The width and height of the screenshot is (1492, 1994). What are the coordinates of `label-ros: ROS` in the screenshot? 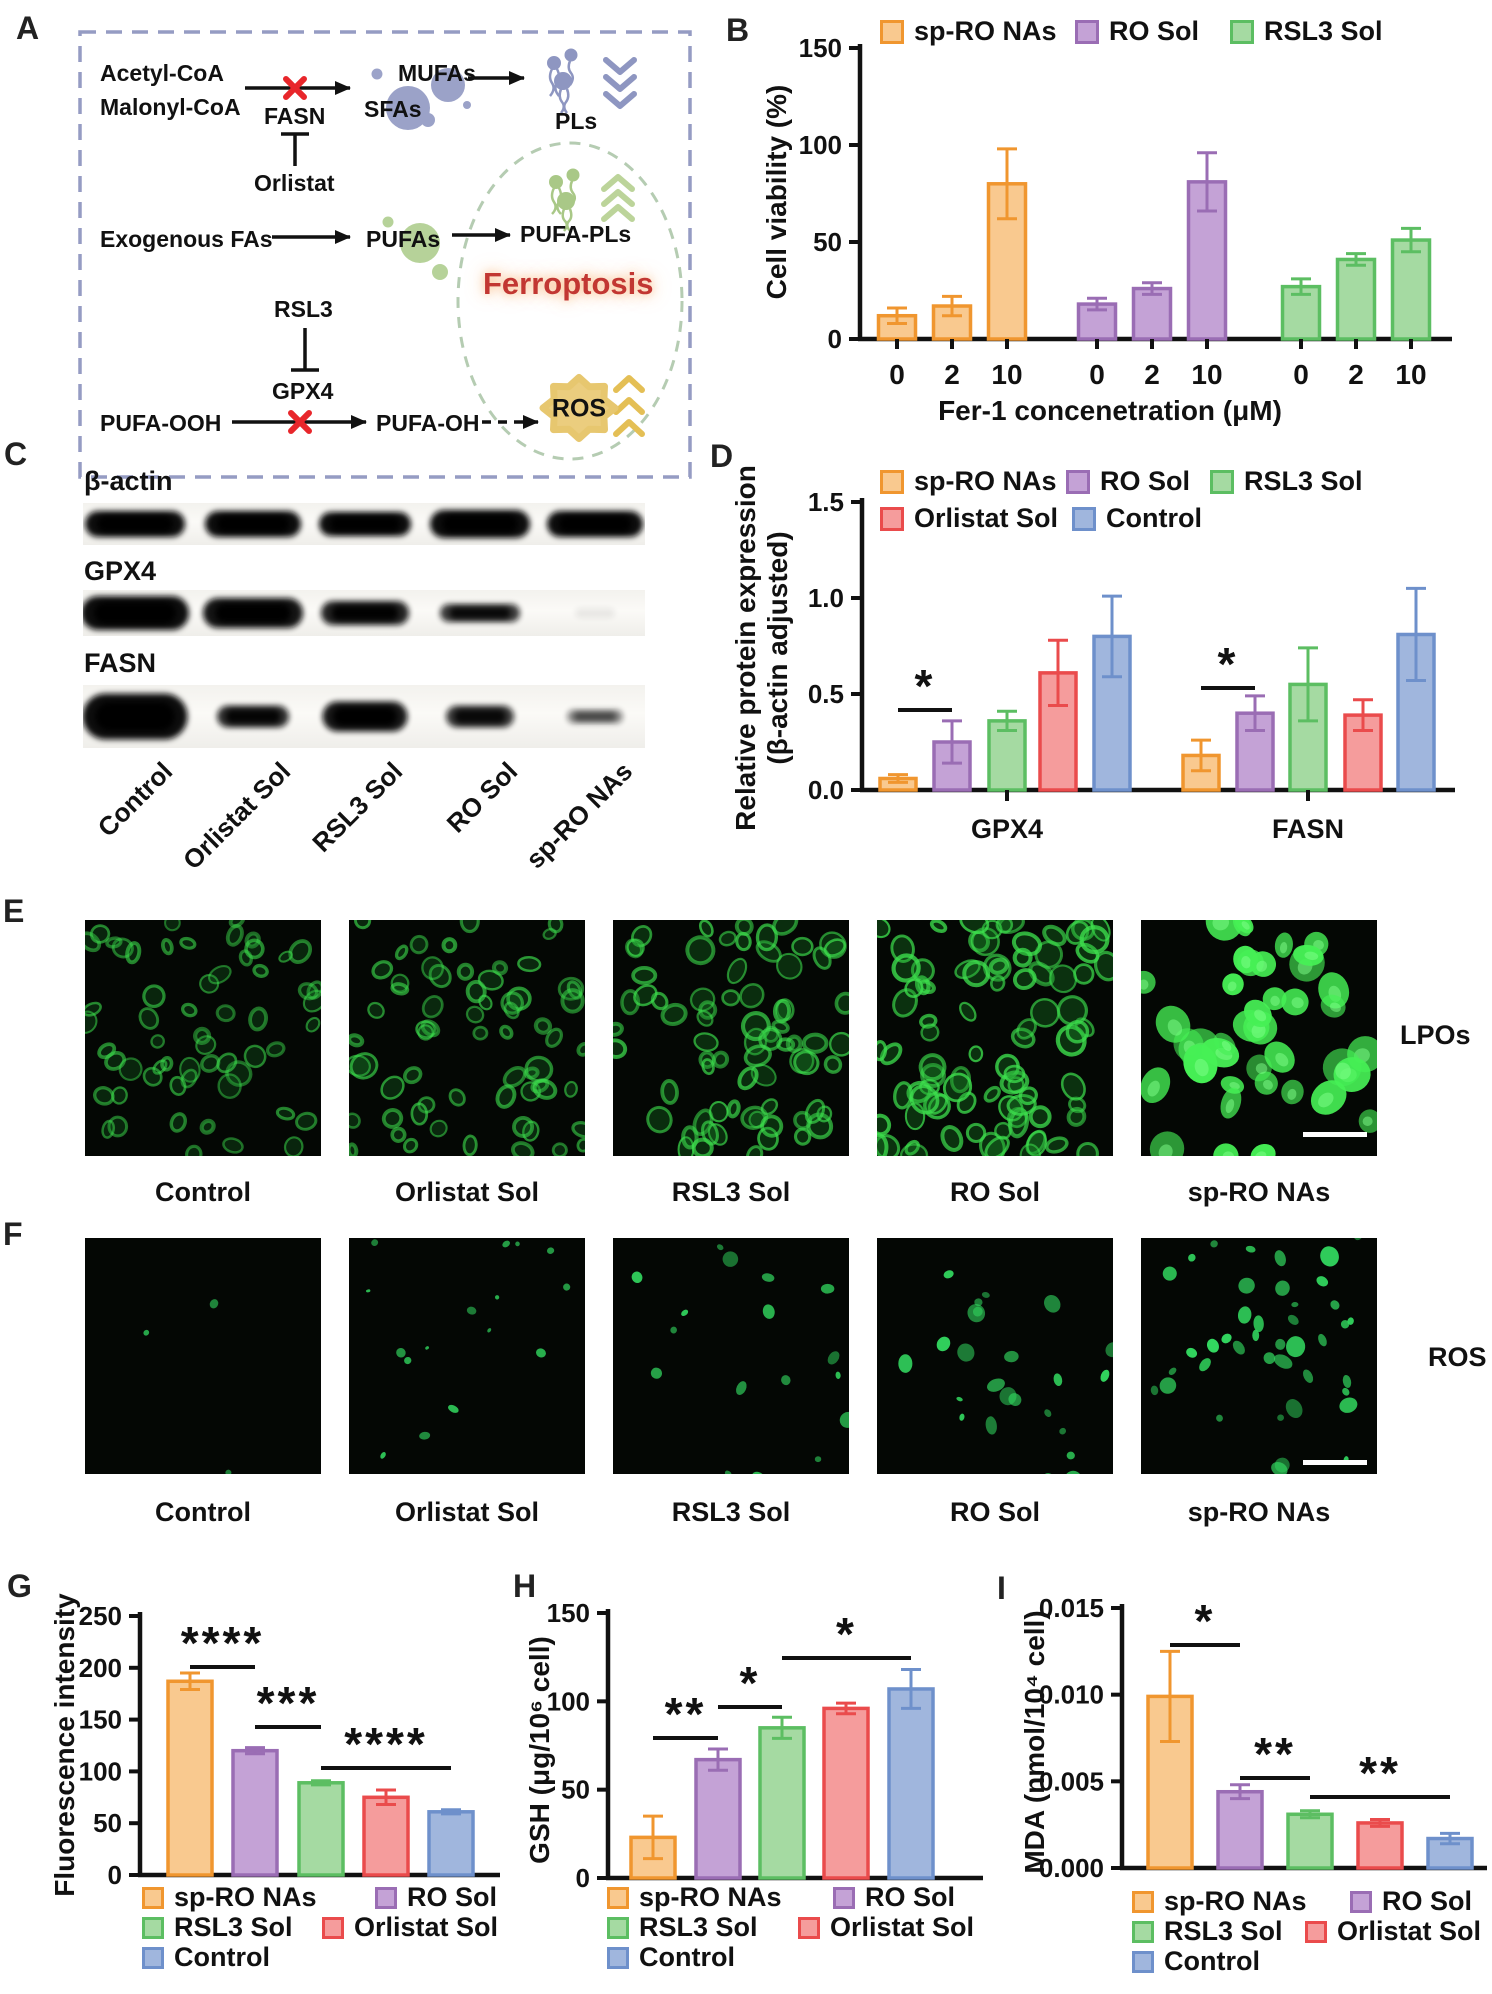 It's located at (579, 409).